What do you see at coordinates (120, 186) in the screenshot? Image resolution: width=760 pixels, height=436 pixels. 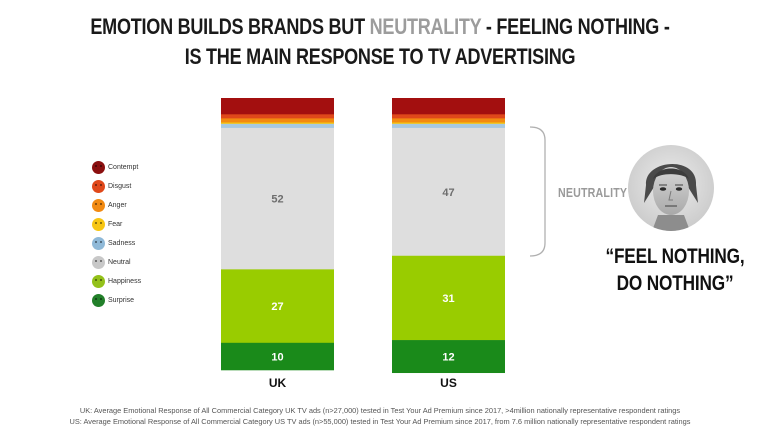 I see `legend-label: Disgust` at bounding box center [120, 186].